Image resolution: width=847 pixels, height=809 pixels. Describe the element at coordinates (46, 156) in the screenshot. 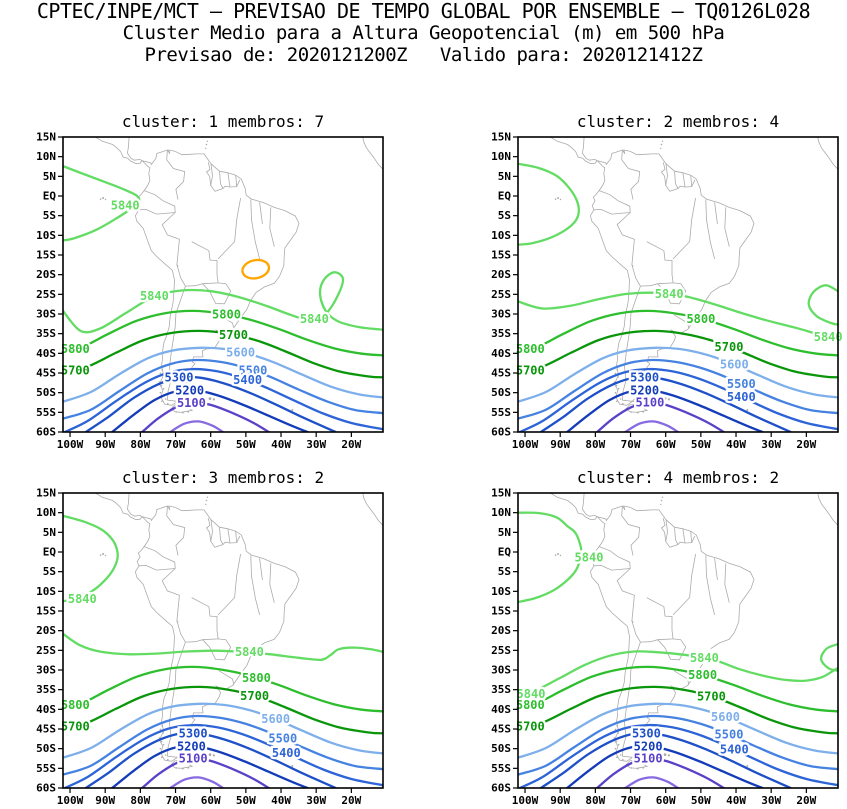

I see `y-tick-label: 10N` at that location.